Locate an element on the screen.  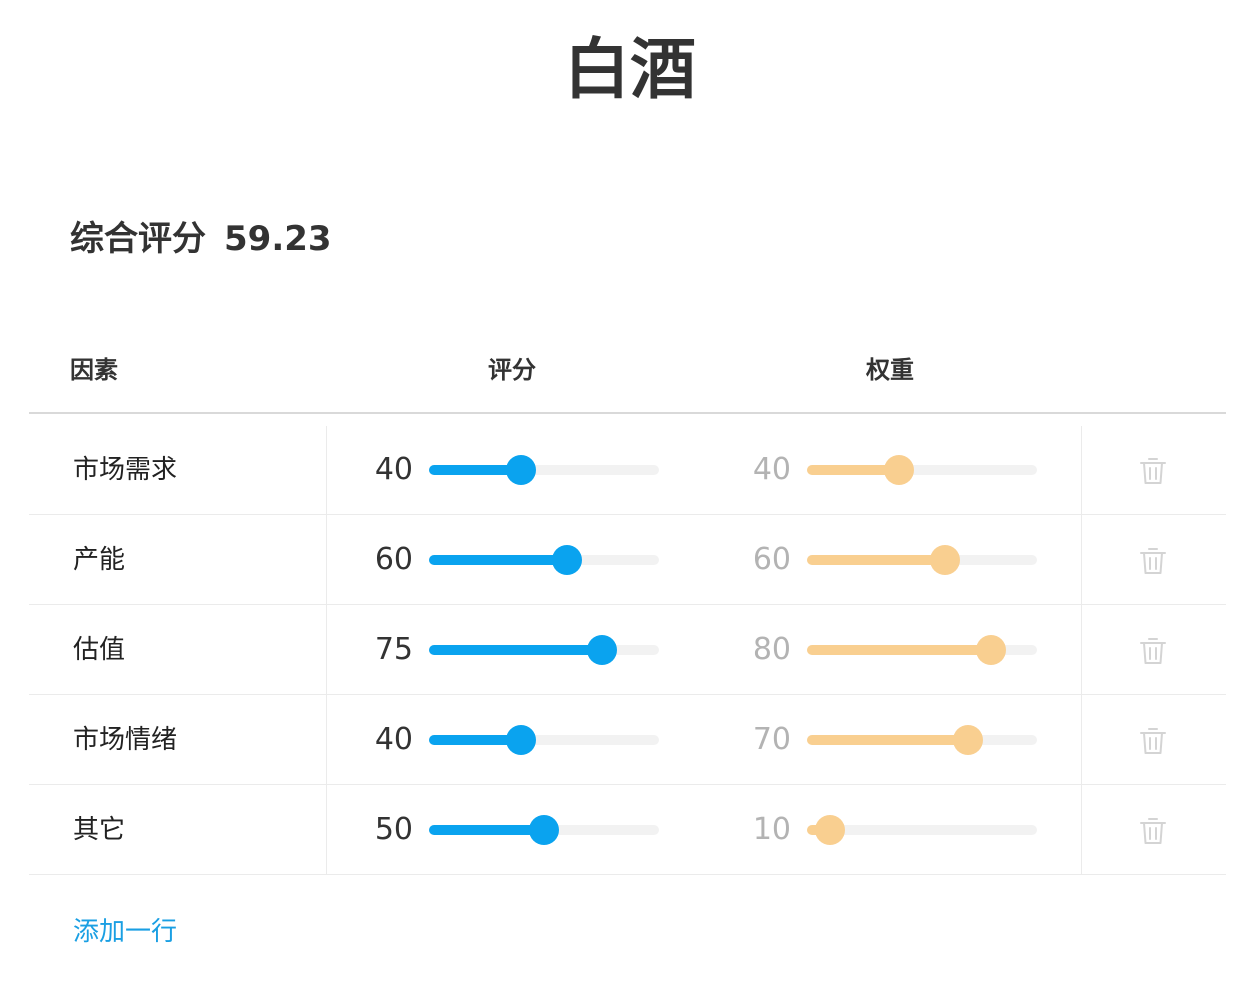
score-value: 60 is located at coordinates (393, 559).